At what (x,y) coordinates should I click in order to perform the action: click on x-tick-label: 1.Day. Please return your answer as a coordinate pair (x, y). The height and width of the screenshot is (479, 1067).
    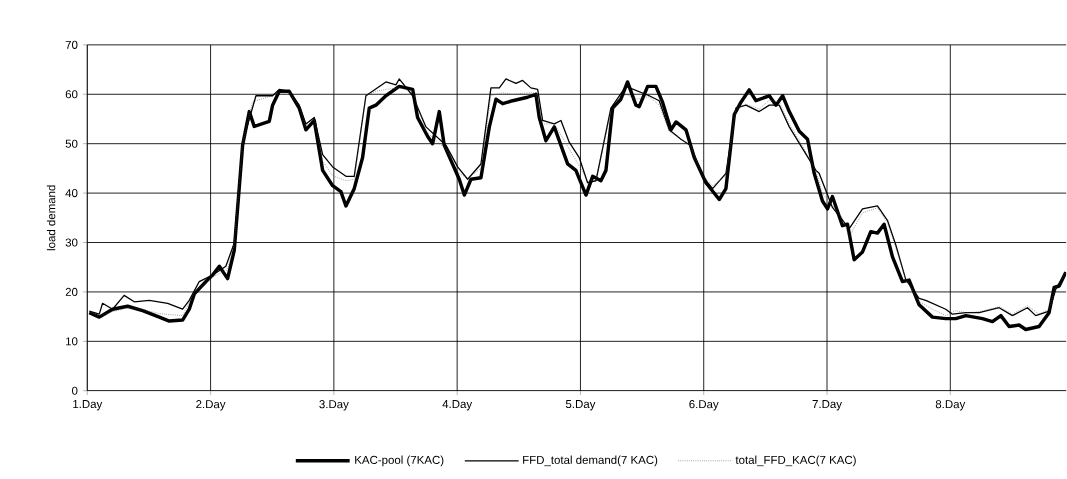
    Looking at the image, I should click on (88, 405).